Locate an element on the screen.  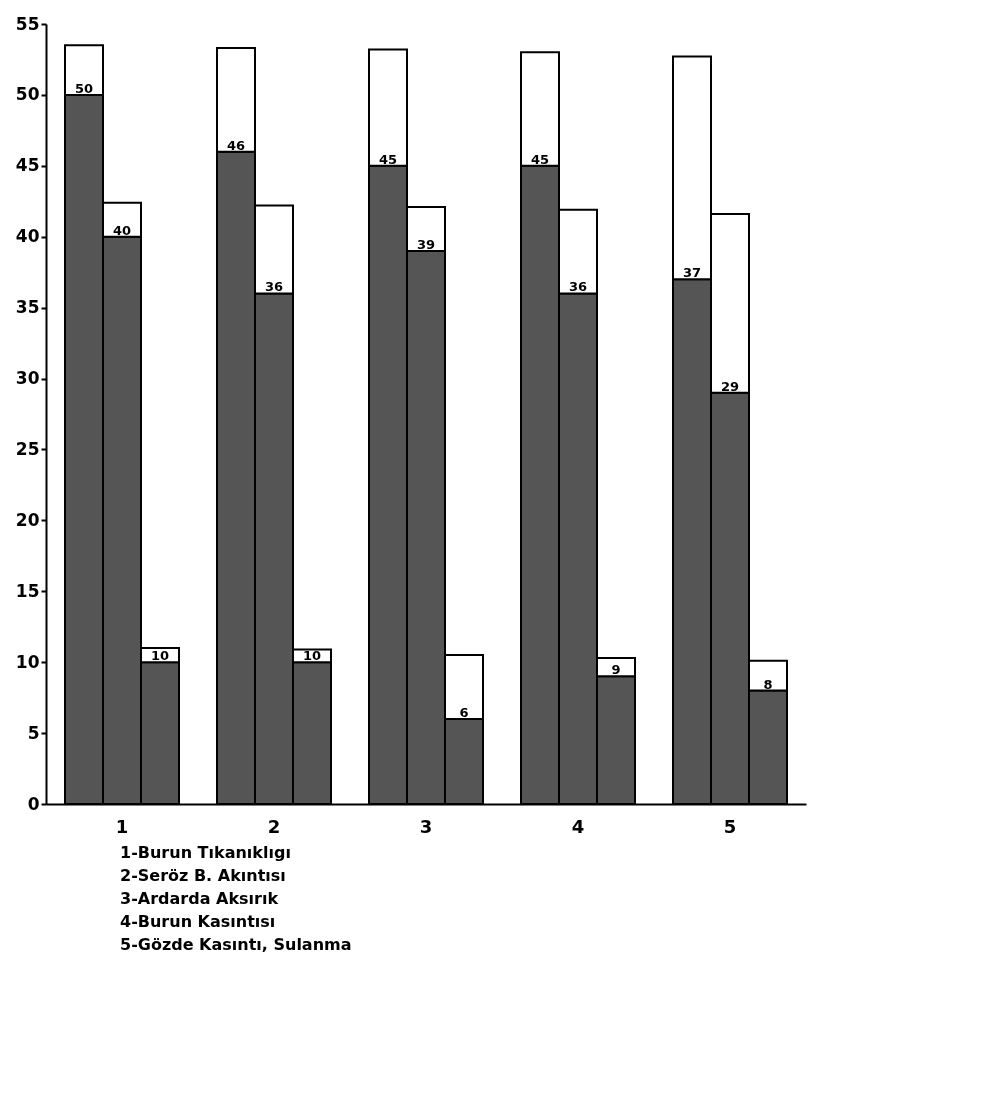
y-tick-label: 50 is located at coordinates (27, 94).